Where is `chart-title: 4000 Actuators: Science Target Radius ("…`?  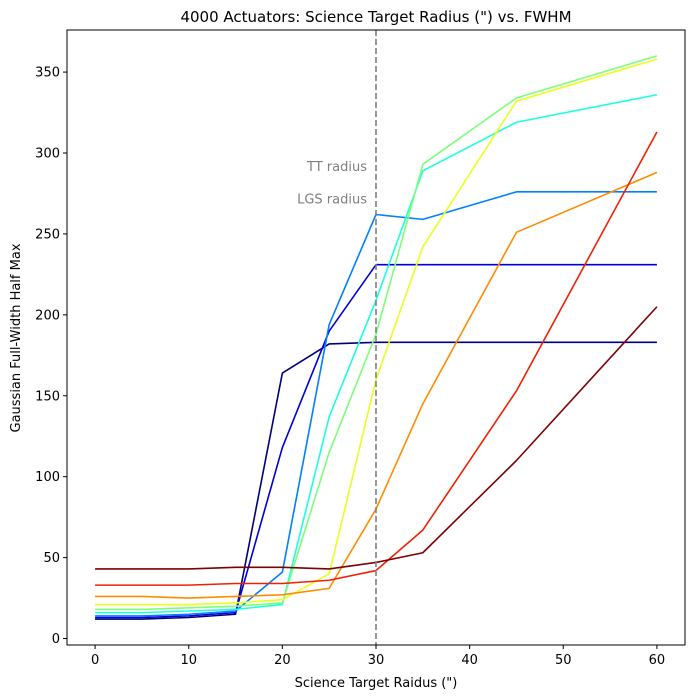 chart-title: 4000 Actuators: Science Target Radius ("… is located at coordinates (375, 17).